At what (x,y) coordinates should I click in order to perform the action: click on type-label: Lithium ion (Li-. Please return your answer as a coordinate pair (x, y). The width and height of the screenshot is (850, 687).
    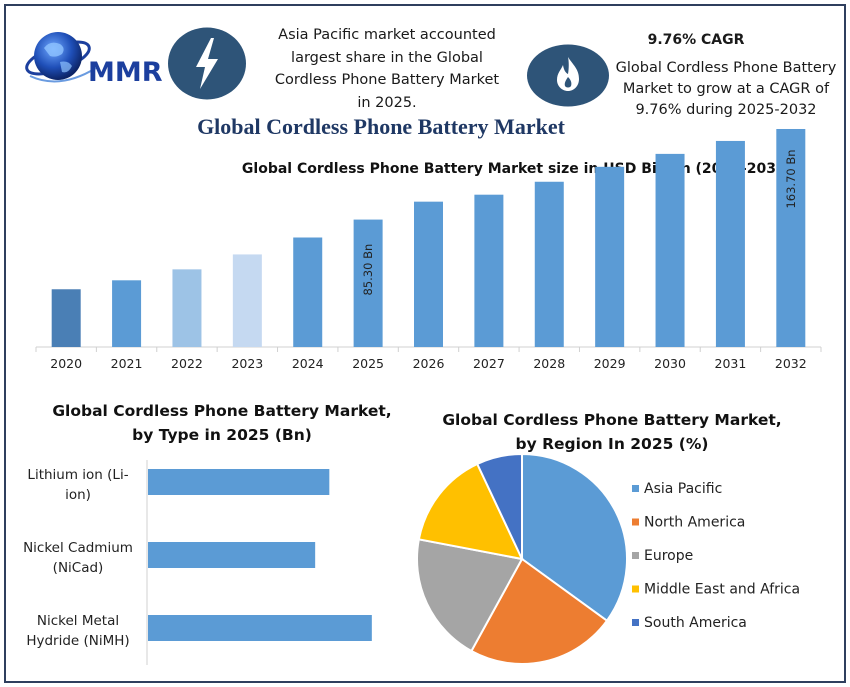
    Looking at the image, I should click on (77, 475).